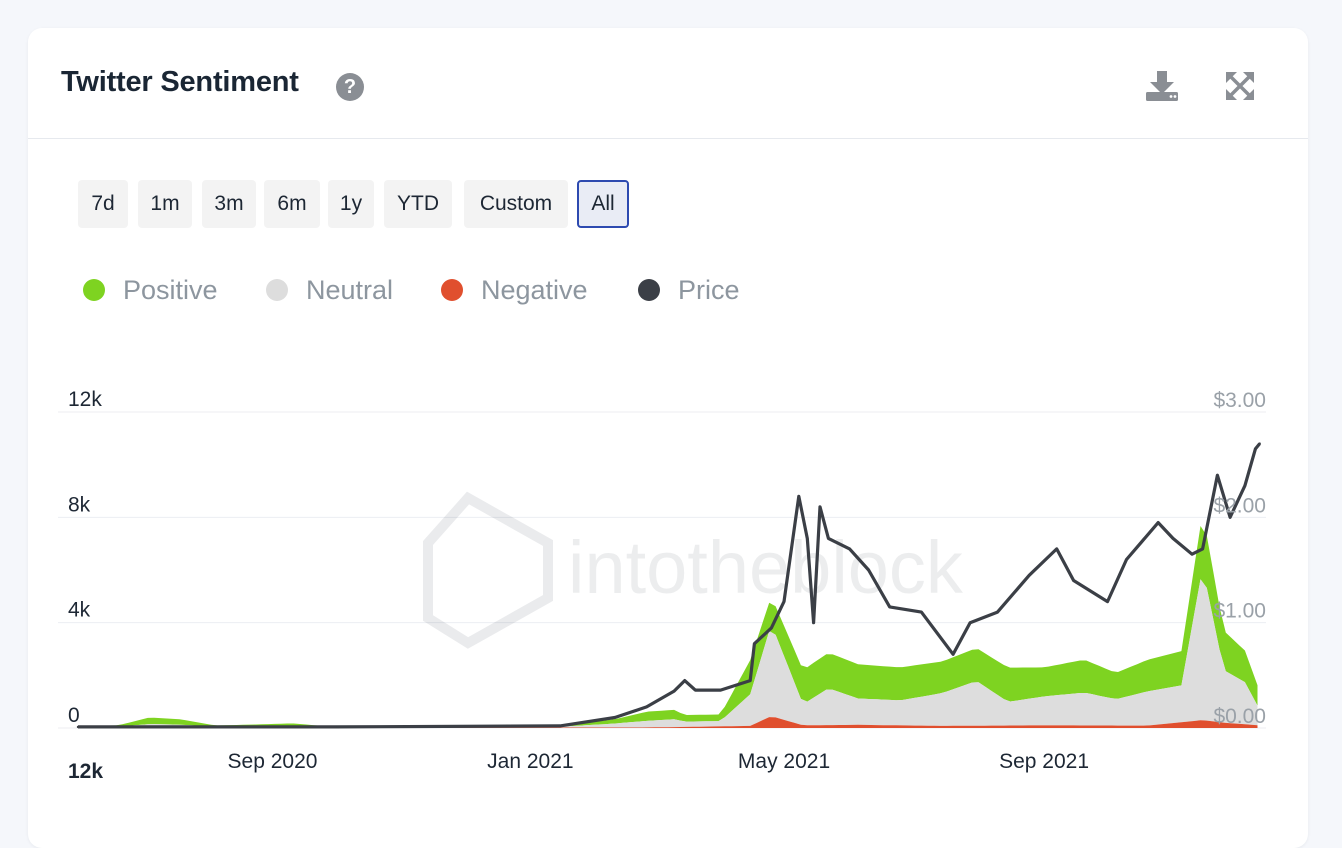  What do you see at coordinates (1239, 505) in the screenshot?
I see `y-right-tick-label: $2.00` at bounding box center [1239, 505].